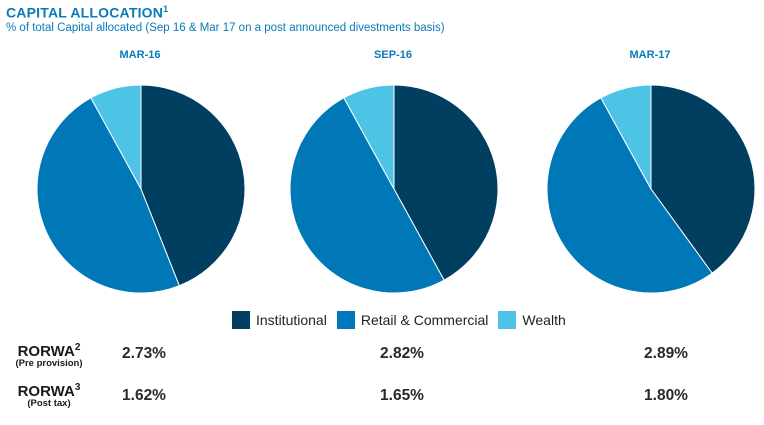 The width and height of the screenshot is (764, 425). I want to click on legend-swatch-retail, so click(345, 320).